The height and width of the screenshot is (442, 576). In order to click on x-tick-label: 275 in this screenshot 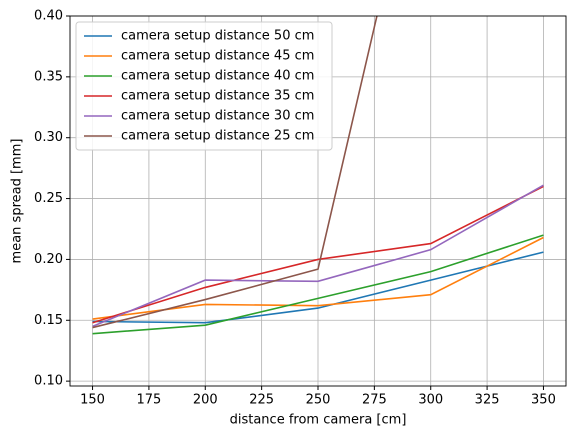, I will do `click(374, 400)`.